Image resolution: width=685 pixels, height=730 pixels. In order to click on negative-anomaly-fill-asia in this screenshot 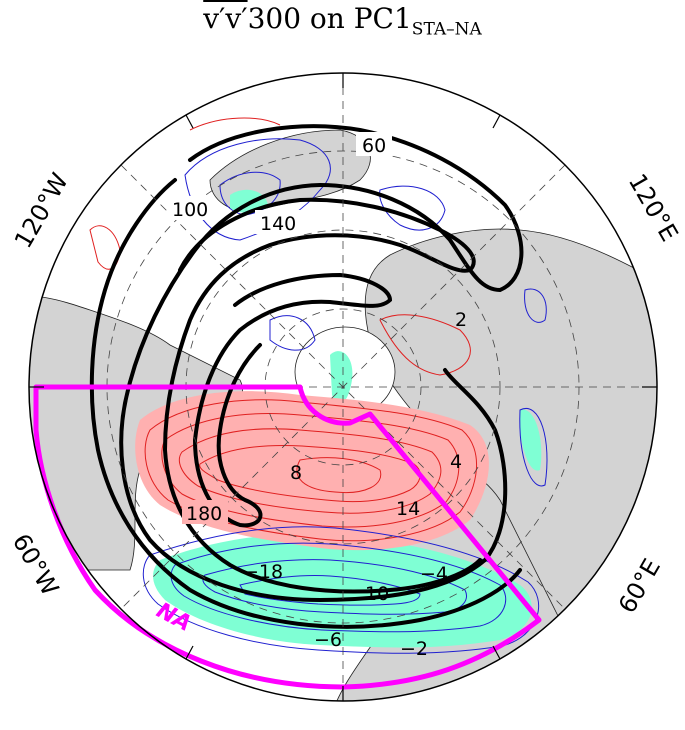, I will do `click(531, 440)`.